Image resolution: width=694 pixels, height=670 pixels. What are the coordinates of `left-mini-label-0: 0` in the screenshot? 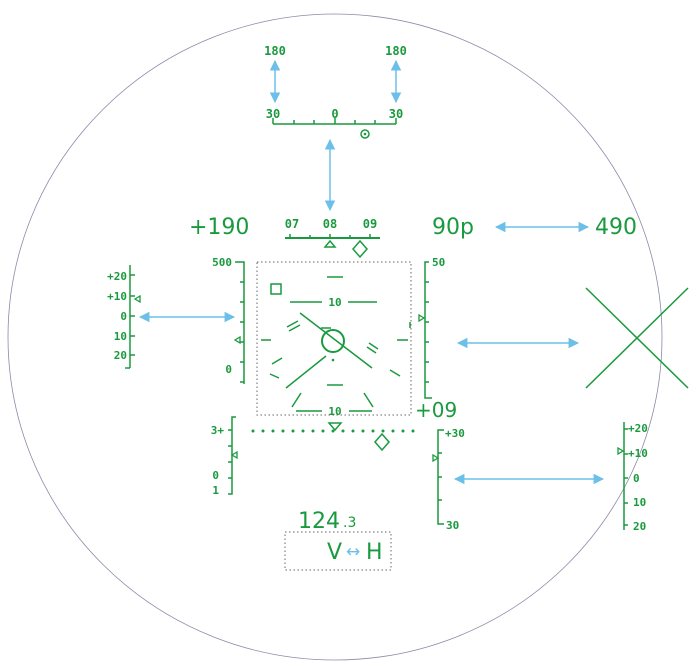 It's located at (123, 316).